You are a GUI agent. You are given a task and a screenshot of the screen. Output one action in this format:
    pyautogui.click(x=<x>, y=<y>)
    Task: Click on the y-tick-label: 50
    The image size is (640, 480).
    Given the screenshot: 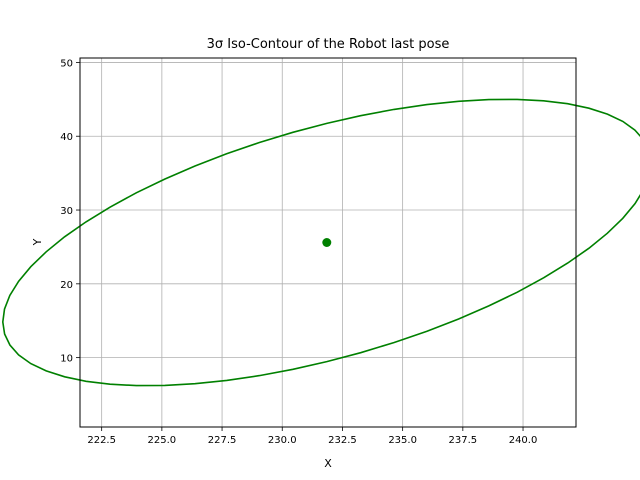 What is the action you would take?
    pyautogui.click(x=66, y=63)
    